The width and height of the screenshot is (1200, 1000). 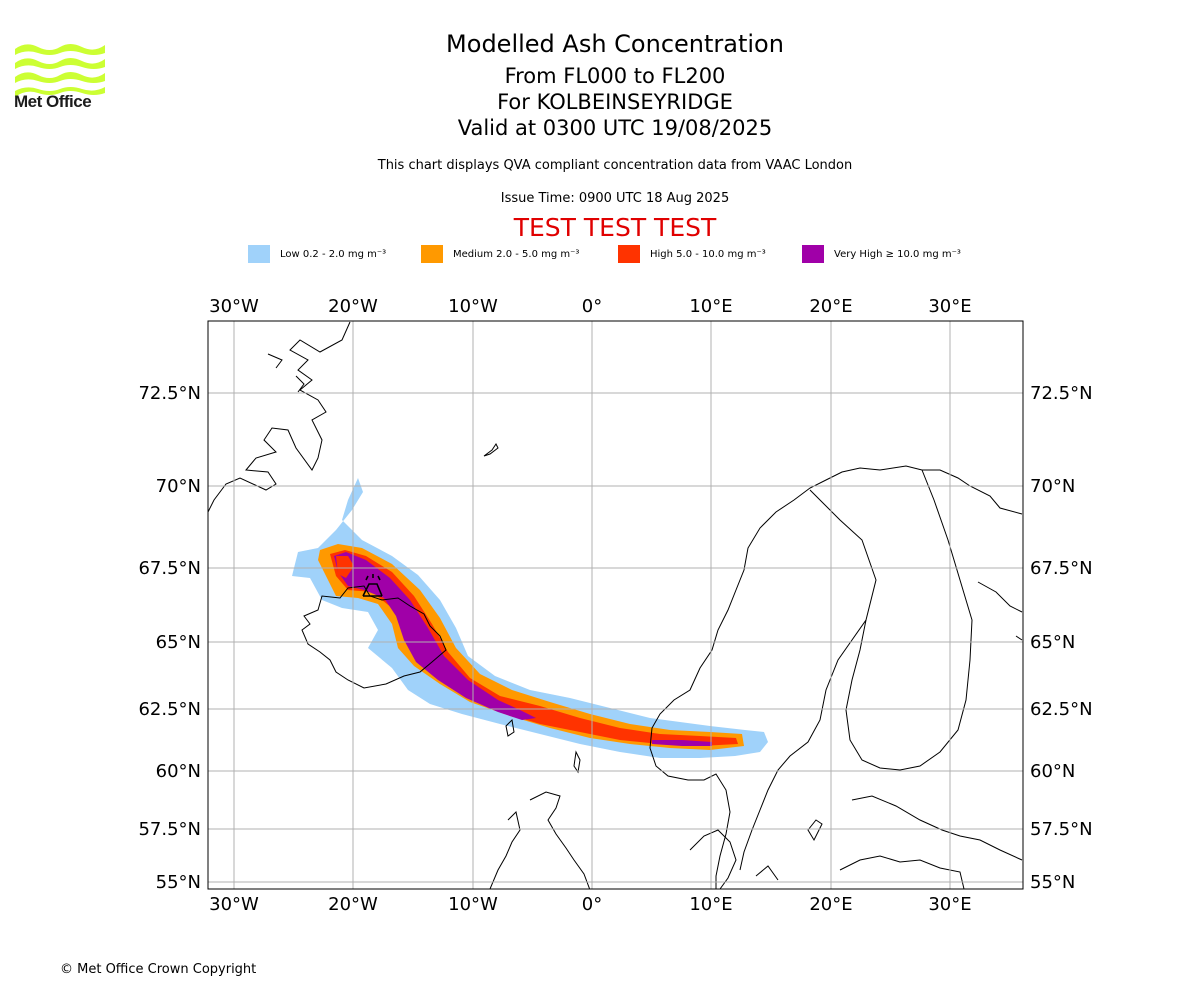 I want to click on denmark-coastline, so click(x=734, y=859).